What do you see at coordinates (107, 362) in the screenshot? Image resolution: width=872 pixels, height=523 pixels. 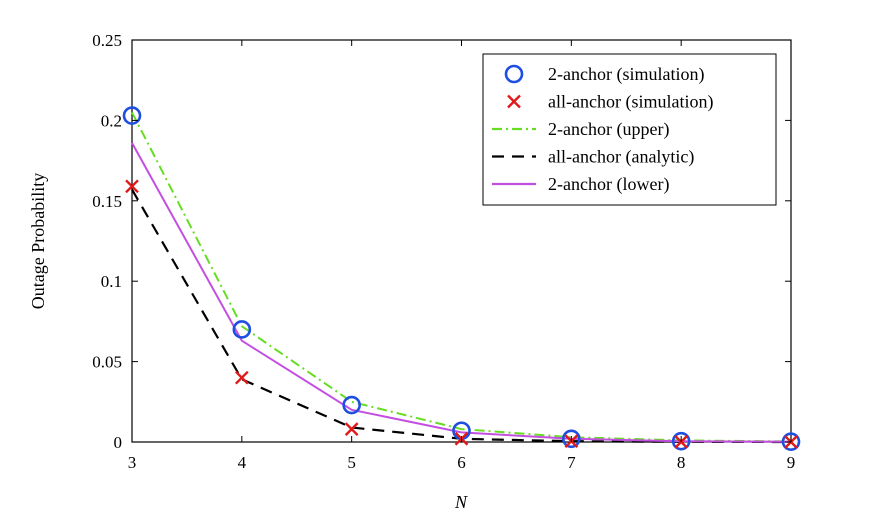 I see `y-tick-label: 0.05` at bounding box center [107, 362].